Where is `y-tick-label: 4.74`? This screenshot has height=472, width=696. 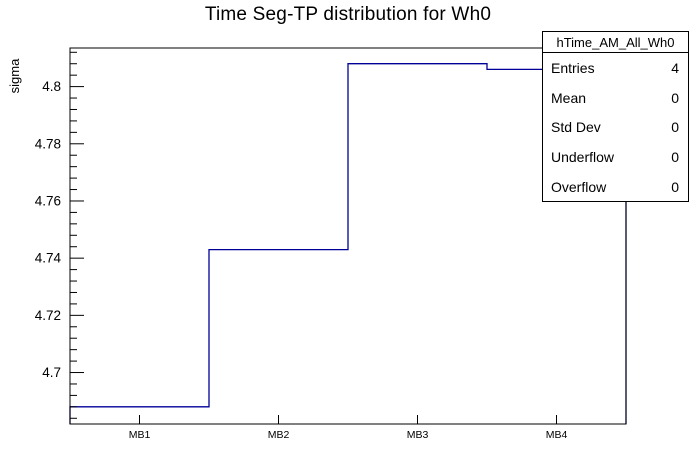 y-tick-label: 4.74 is located at coordinates (48, 258).